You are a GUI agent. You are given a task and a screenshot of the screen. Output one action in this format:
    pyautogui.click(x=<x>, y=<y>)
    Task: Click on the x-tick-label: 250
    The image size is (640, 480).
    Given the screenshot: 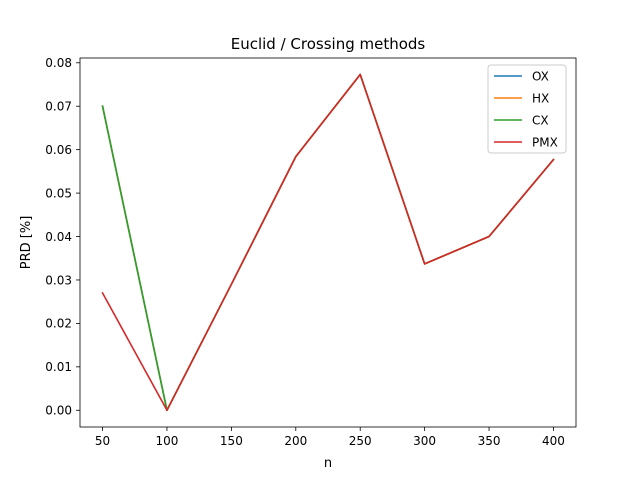 What is the action you would take?
    pyautogui.click(x=360, y=441)
    